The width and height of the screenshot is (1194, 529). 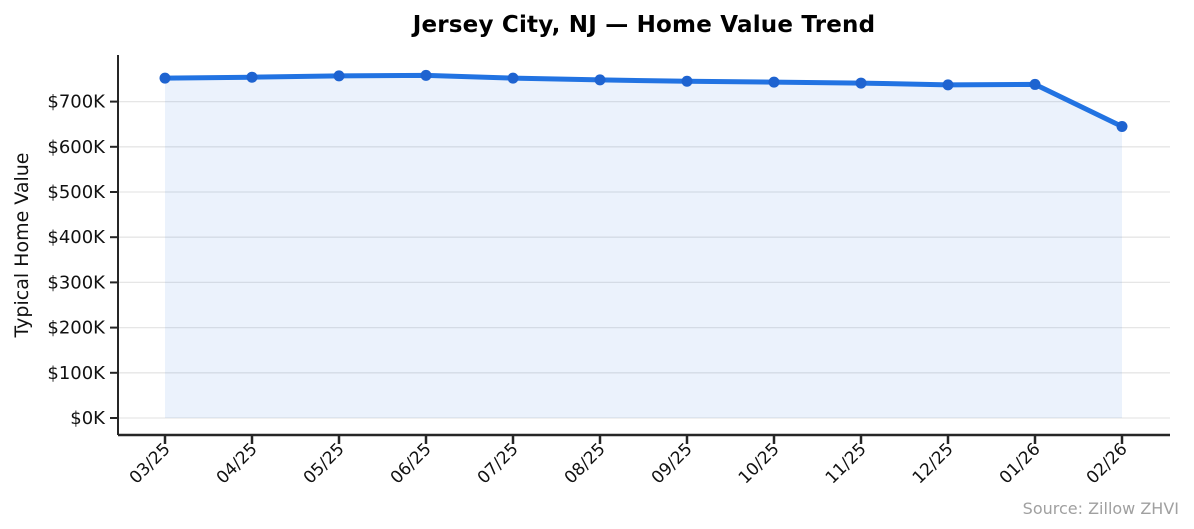 I want to click on x-tick-label: 05/25, so click(x=324, y=463).